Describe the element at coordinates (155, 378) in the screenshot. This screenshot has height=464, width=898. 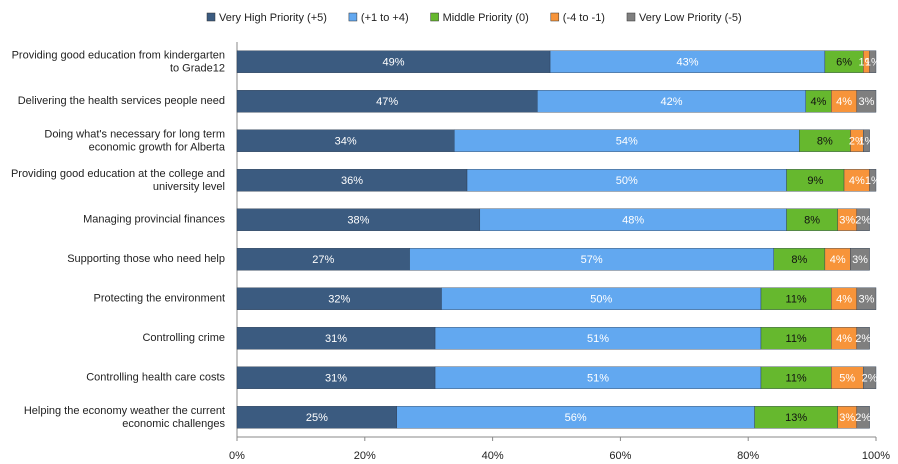
I see `category-label: Controlling health care costs` at that location.